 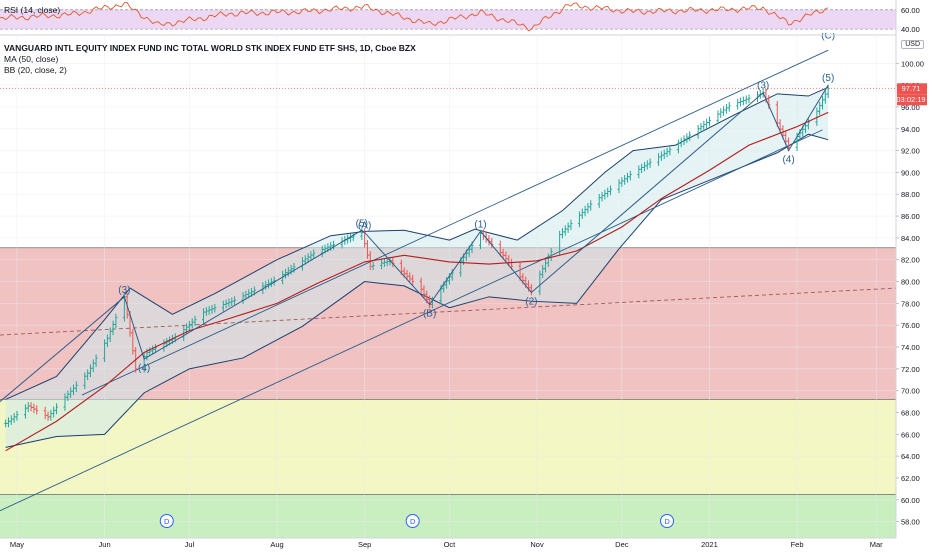 What do you see at coordinates (622, 544) in the screenshot?
I see `x-tick-label: Dec` at bounding box center [622, 544].